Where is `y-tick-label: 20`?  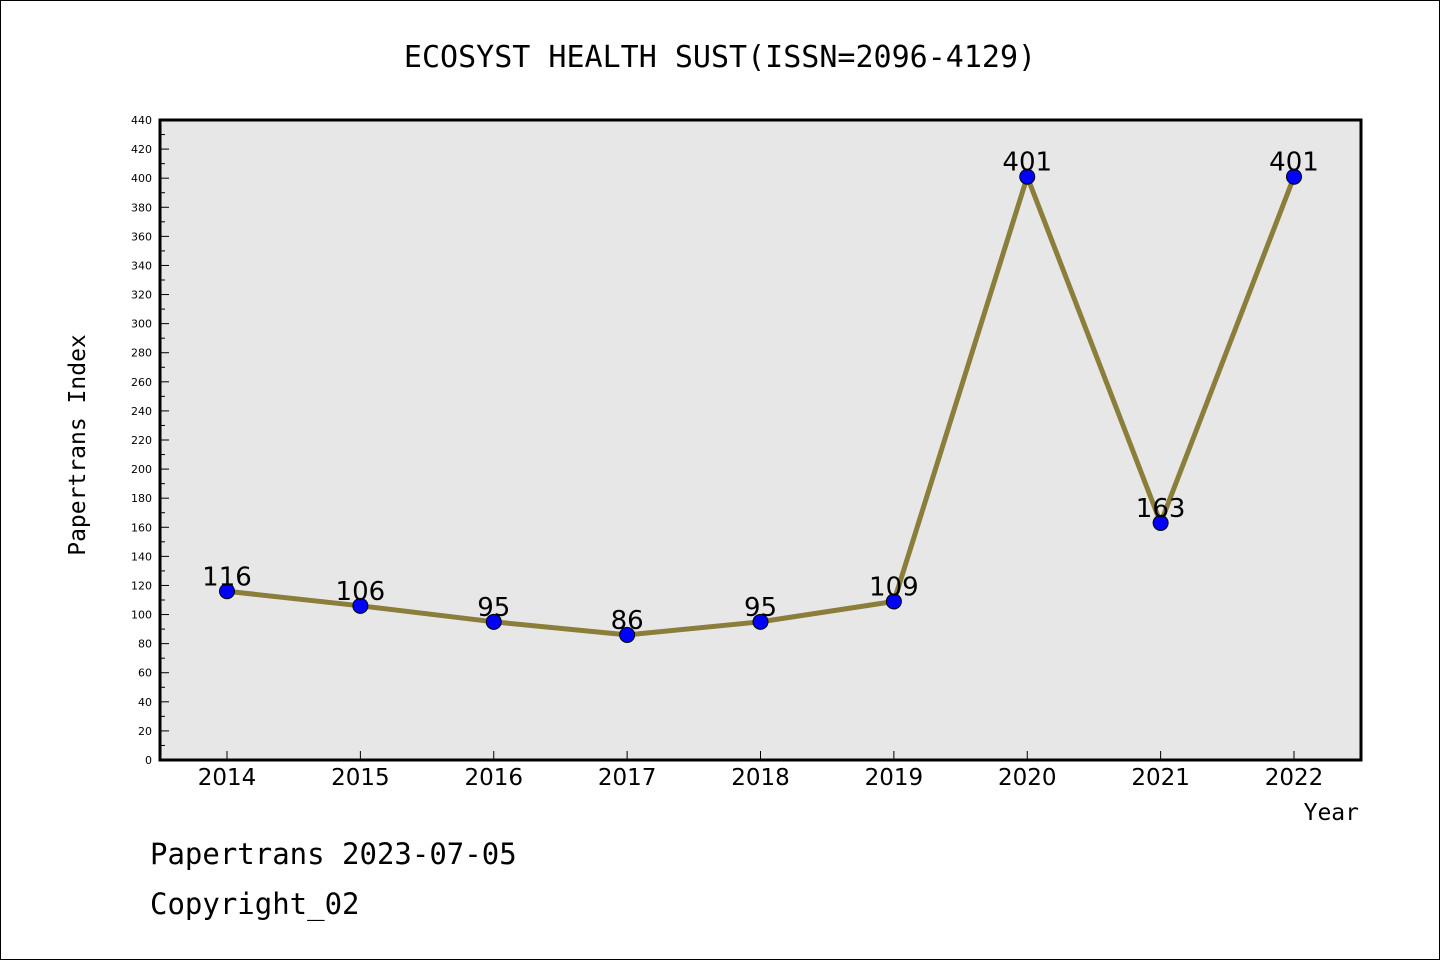 y-tick-label: 20 is located at coordinates (145, 731).